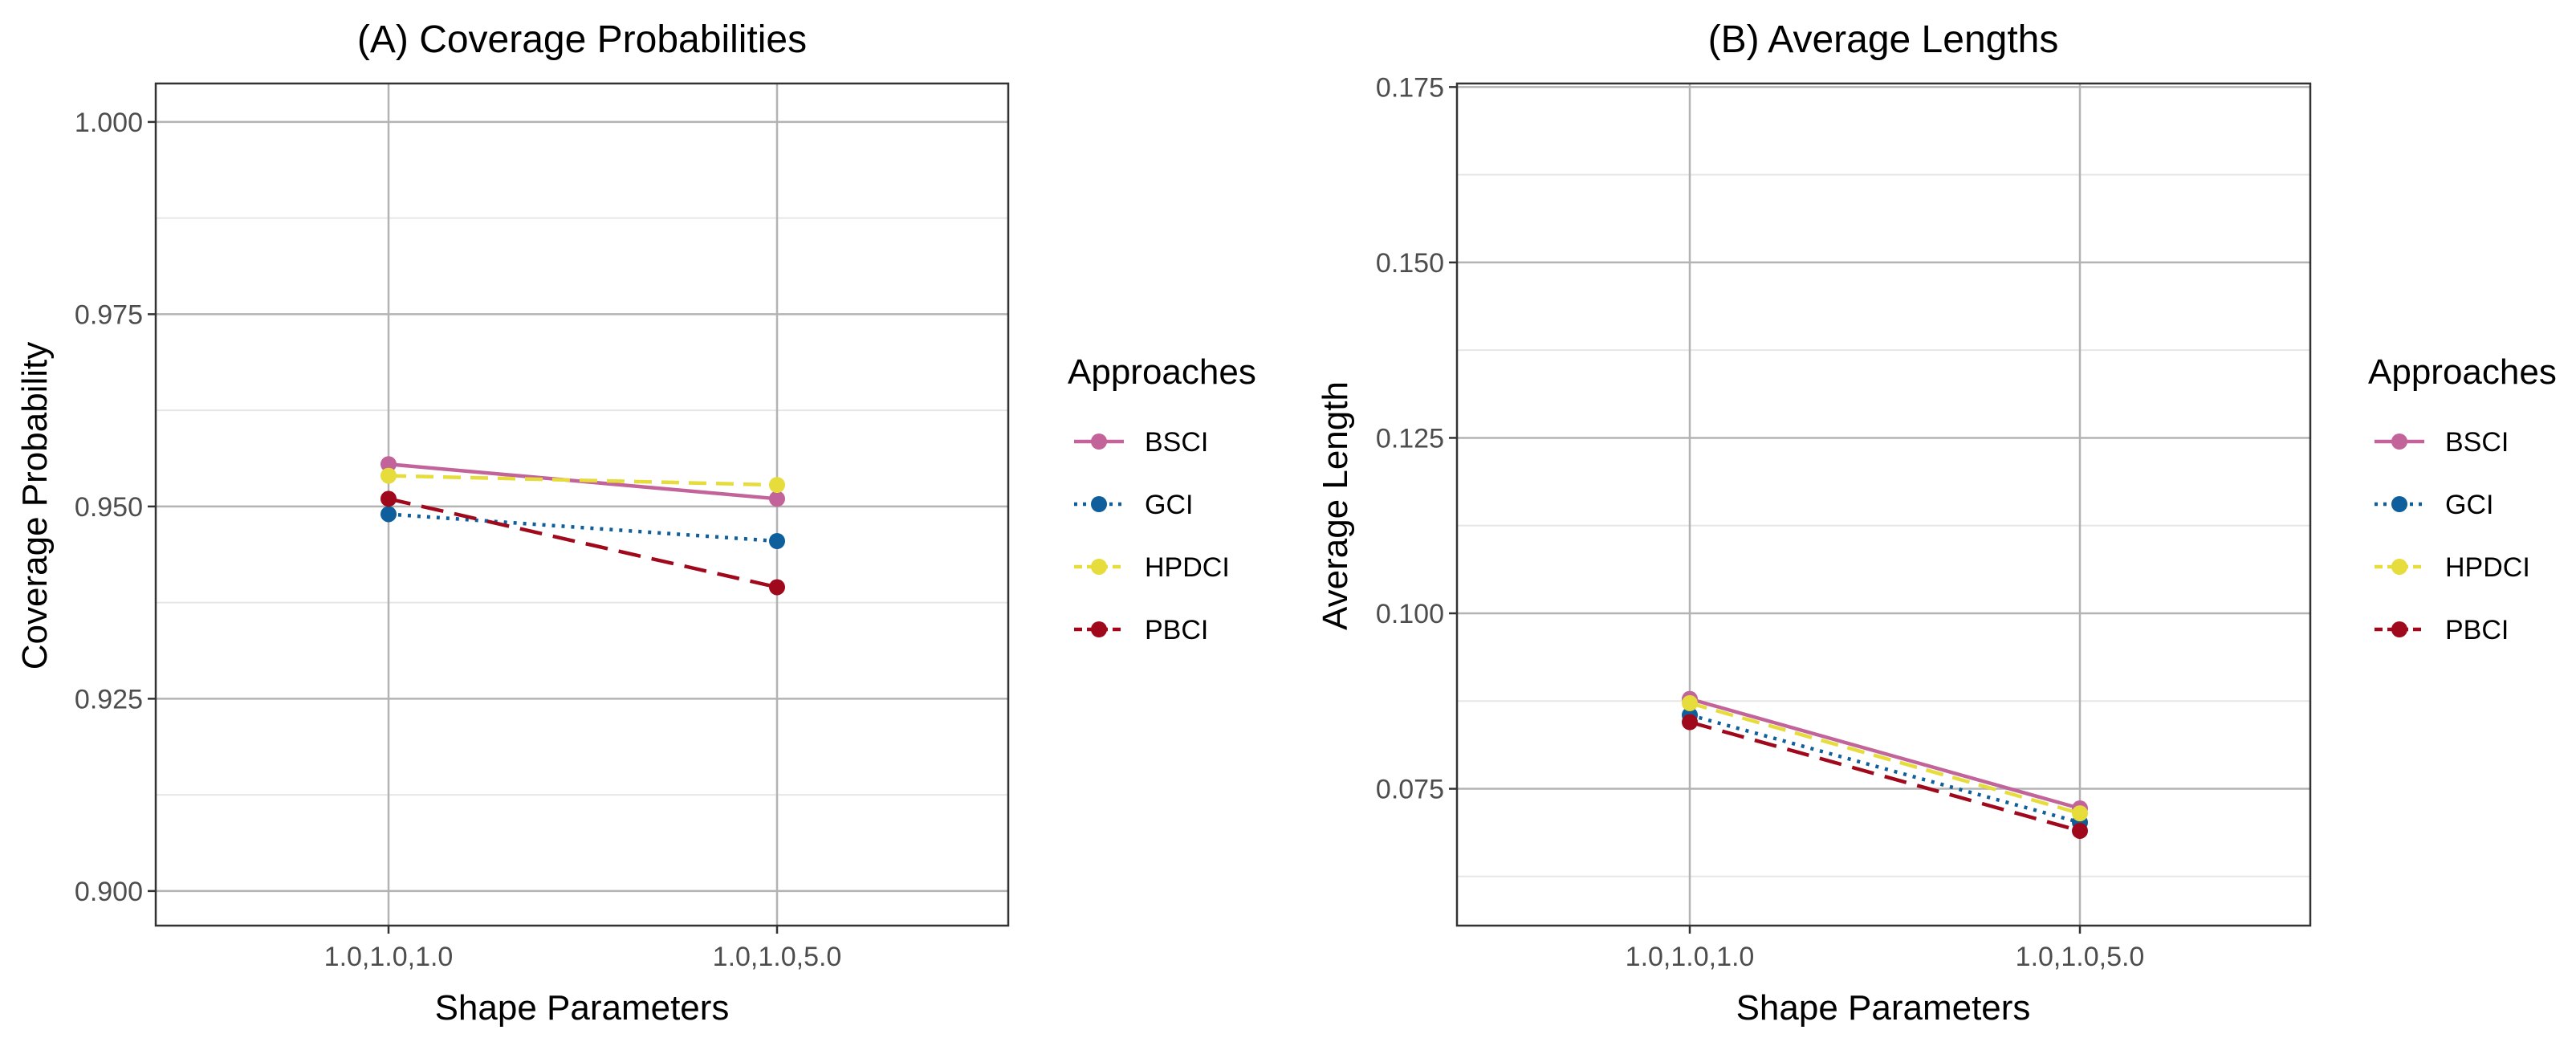 The height and width of the screenshot is (1038, 2576). What do you see at coordinates (109, 699) in the screenshot?
I see `y-tick-label: 0.925` at bounding box center [109, 699].